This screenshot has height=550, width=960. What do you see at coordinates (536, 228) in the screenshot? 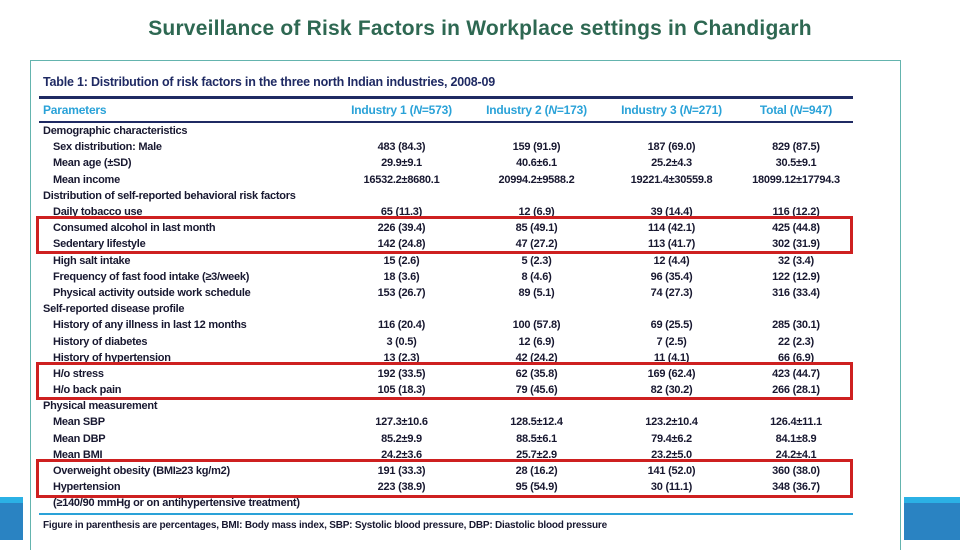
I see `row-value: 85 (49.1)` at bounding box center [536, 228].